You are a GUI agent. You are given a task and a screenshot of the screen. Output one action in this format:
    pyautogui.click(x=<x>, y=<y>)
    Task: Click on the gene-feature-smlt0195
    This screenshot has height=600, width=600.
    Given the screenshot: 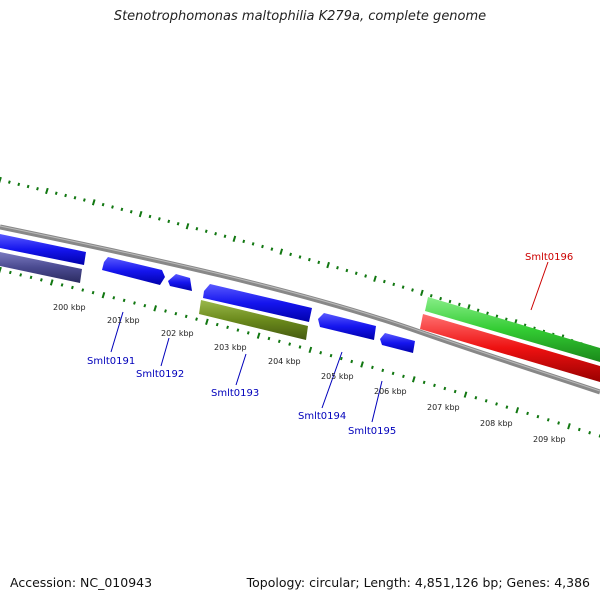 What is the action you would take?
    pyautogui.click(x=397, y=343)
    